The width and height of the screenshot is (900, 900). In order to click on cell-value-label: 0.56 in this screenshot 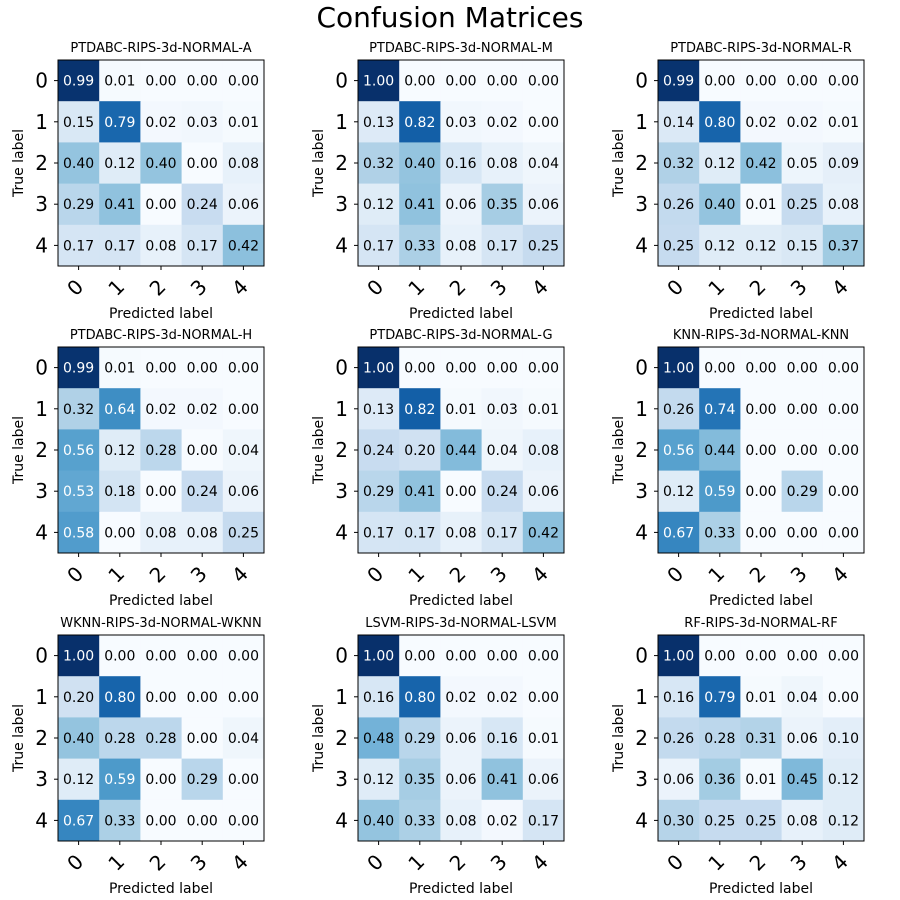, I will do `click(678, 451)`.